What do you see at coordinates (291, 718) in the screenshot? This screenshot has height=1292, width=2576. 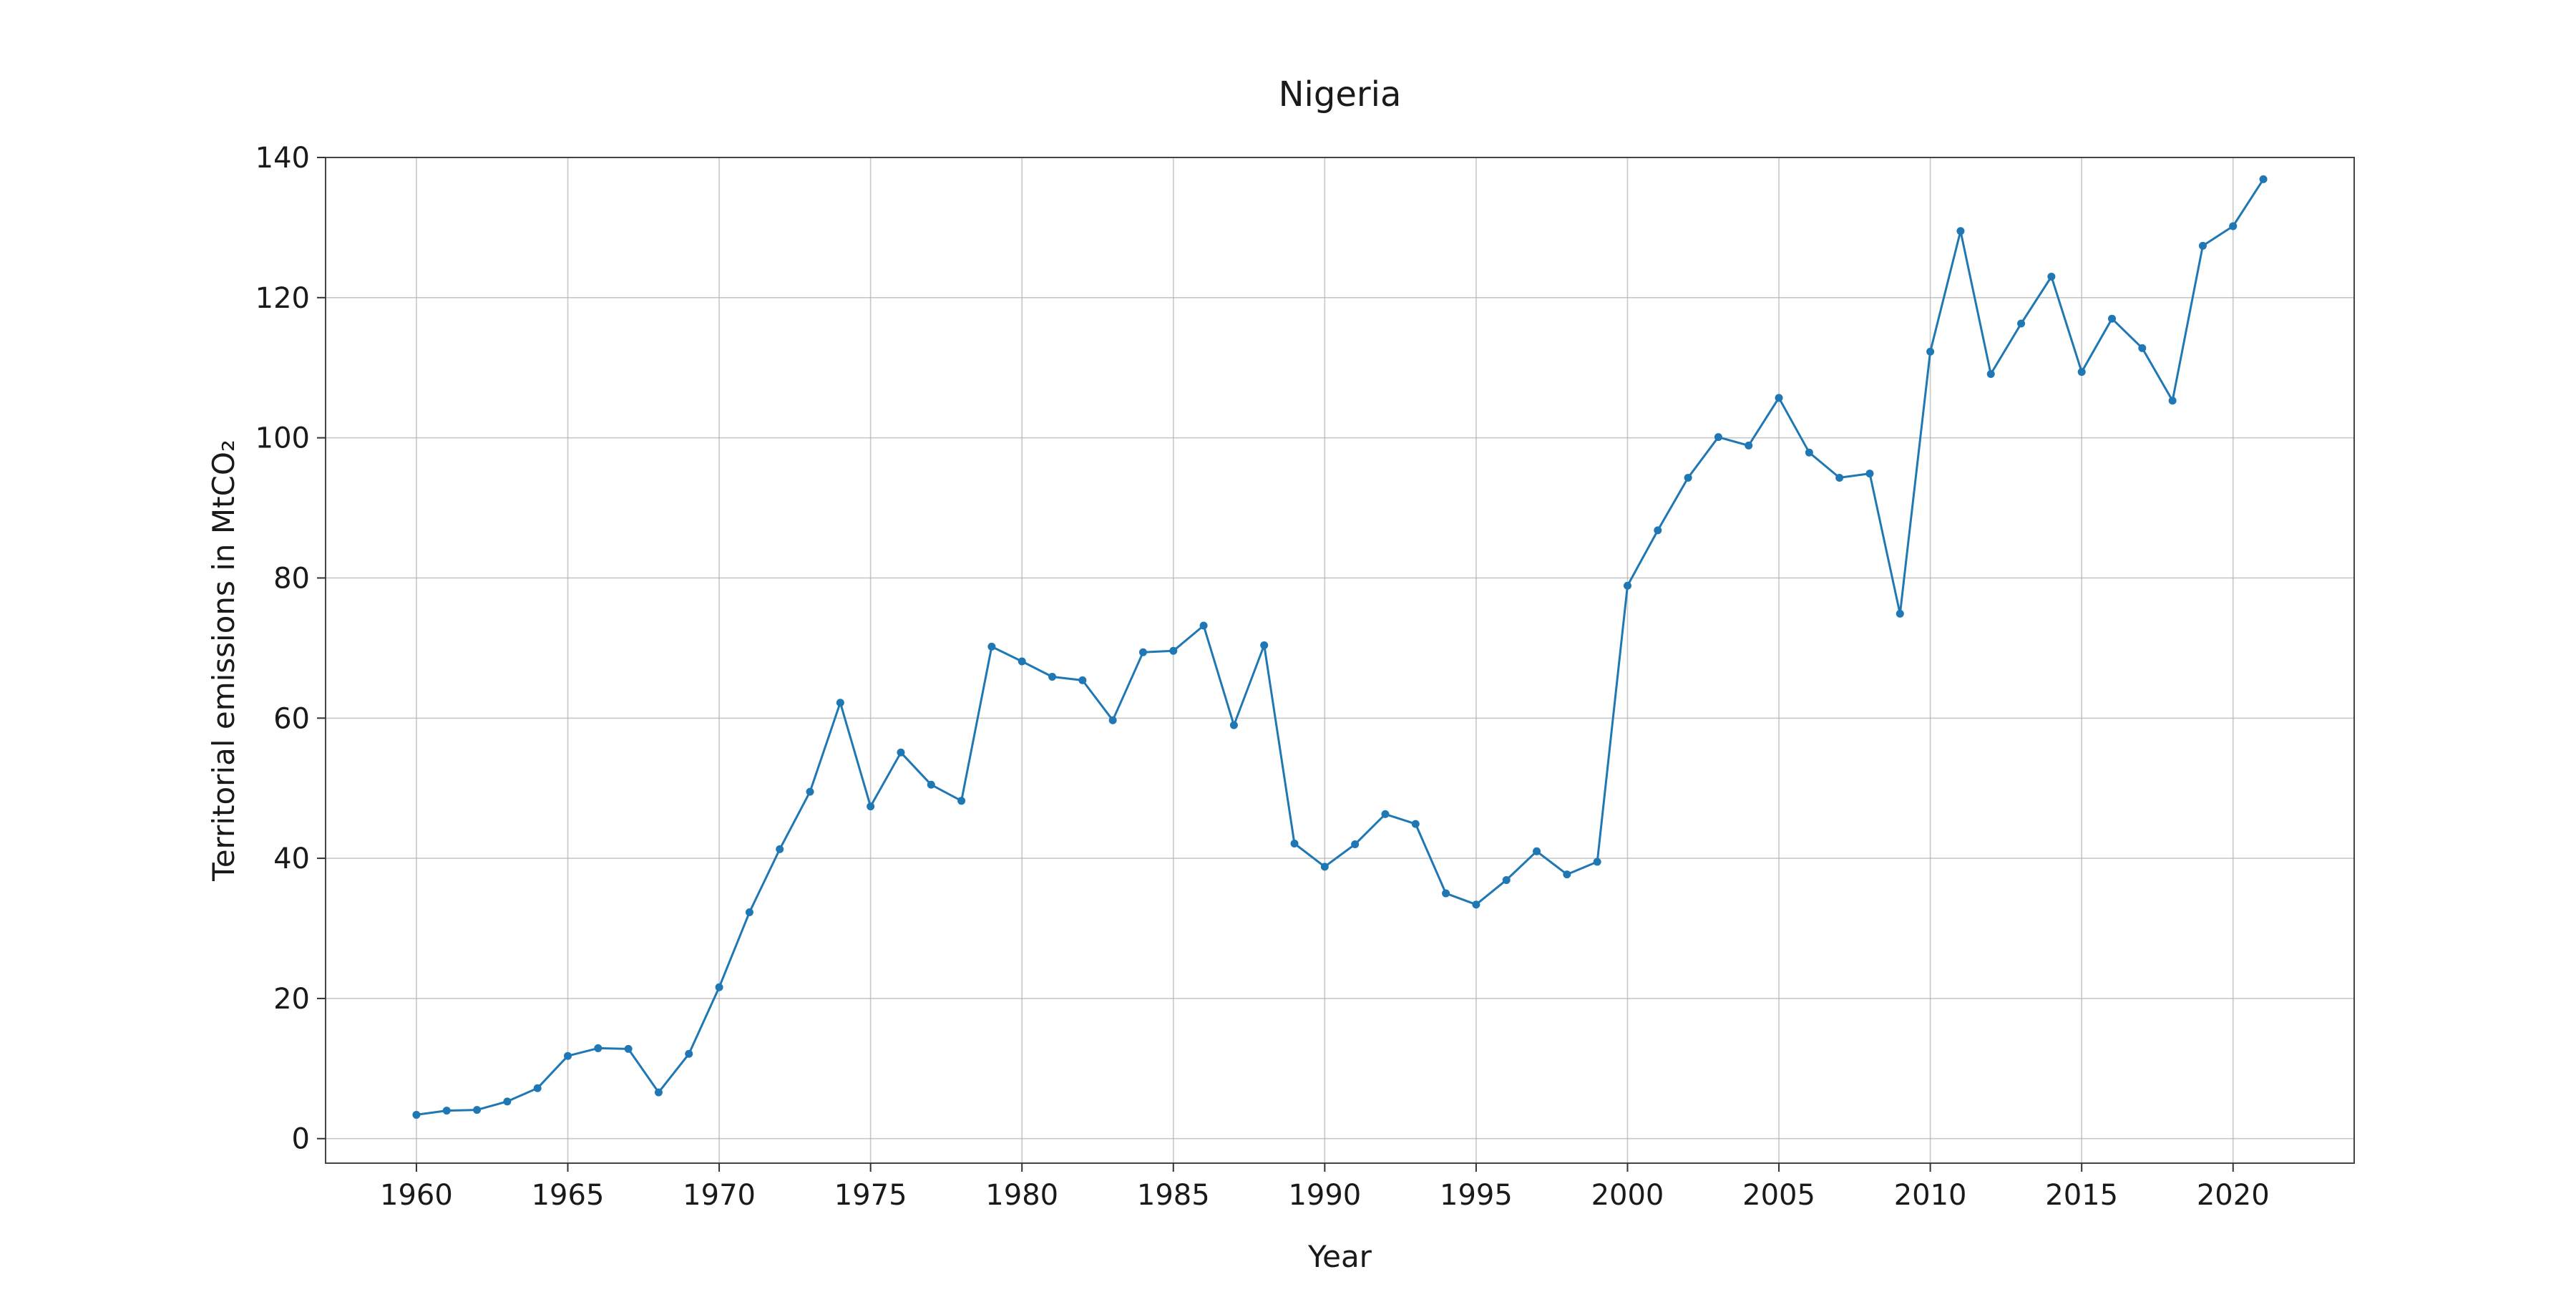 I see `y-tick-label: 60` at bounding box center [291, 718].